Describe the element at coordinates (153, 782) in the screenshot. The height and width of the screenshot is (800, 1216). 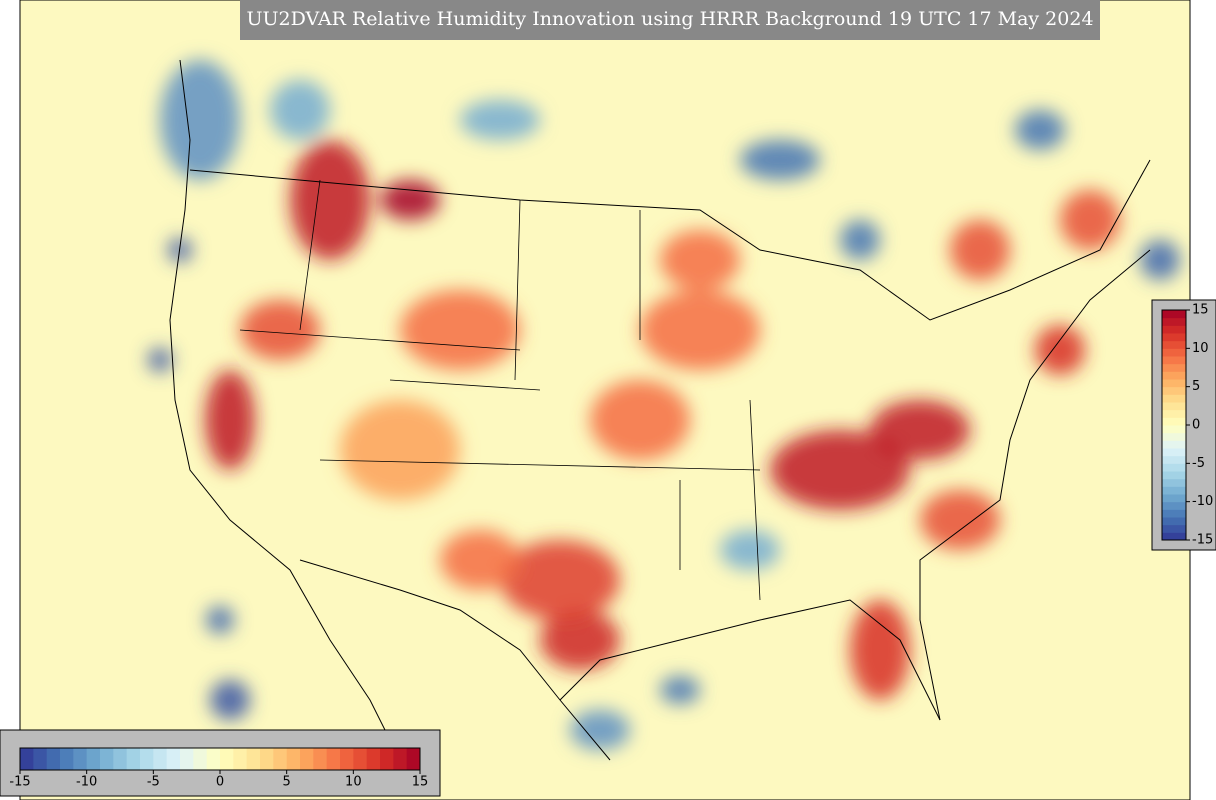
I see `colorbar-tick-label: -5` at that location.